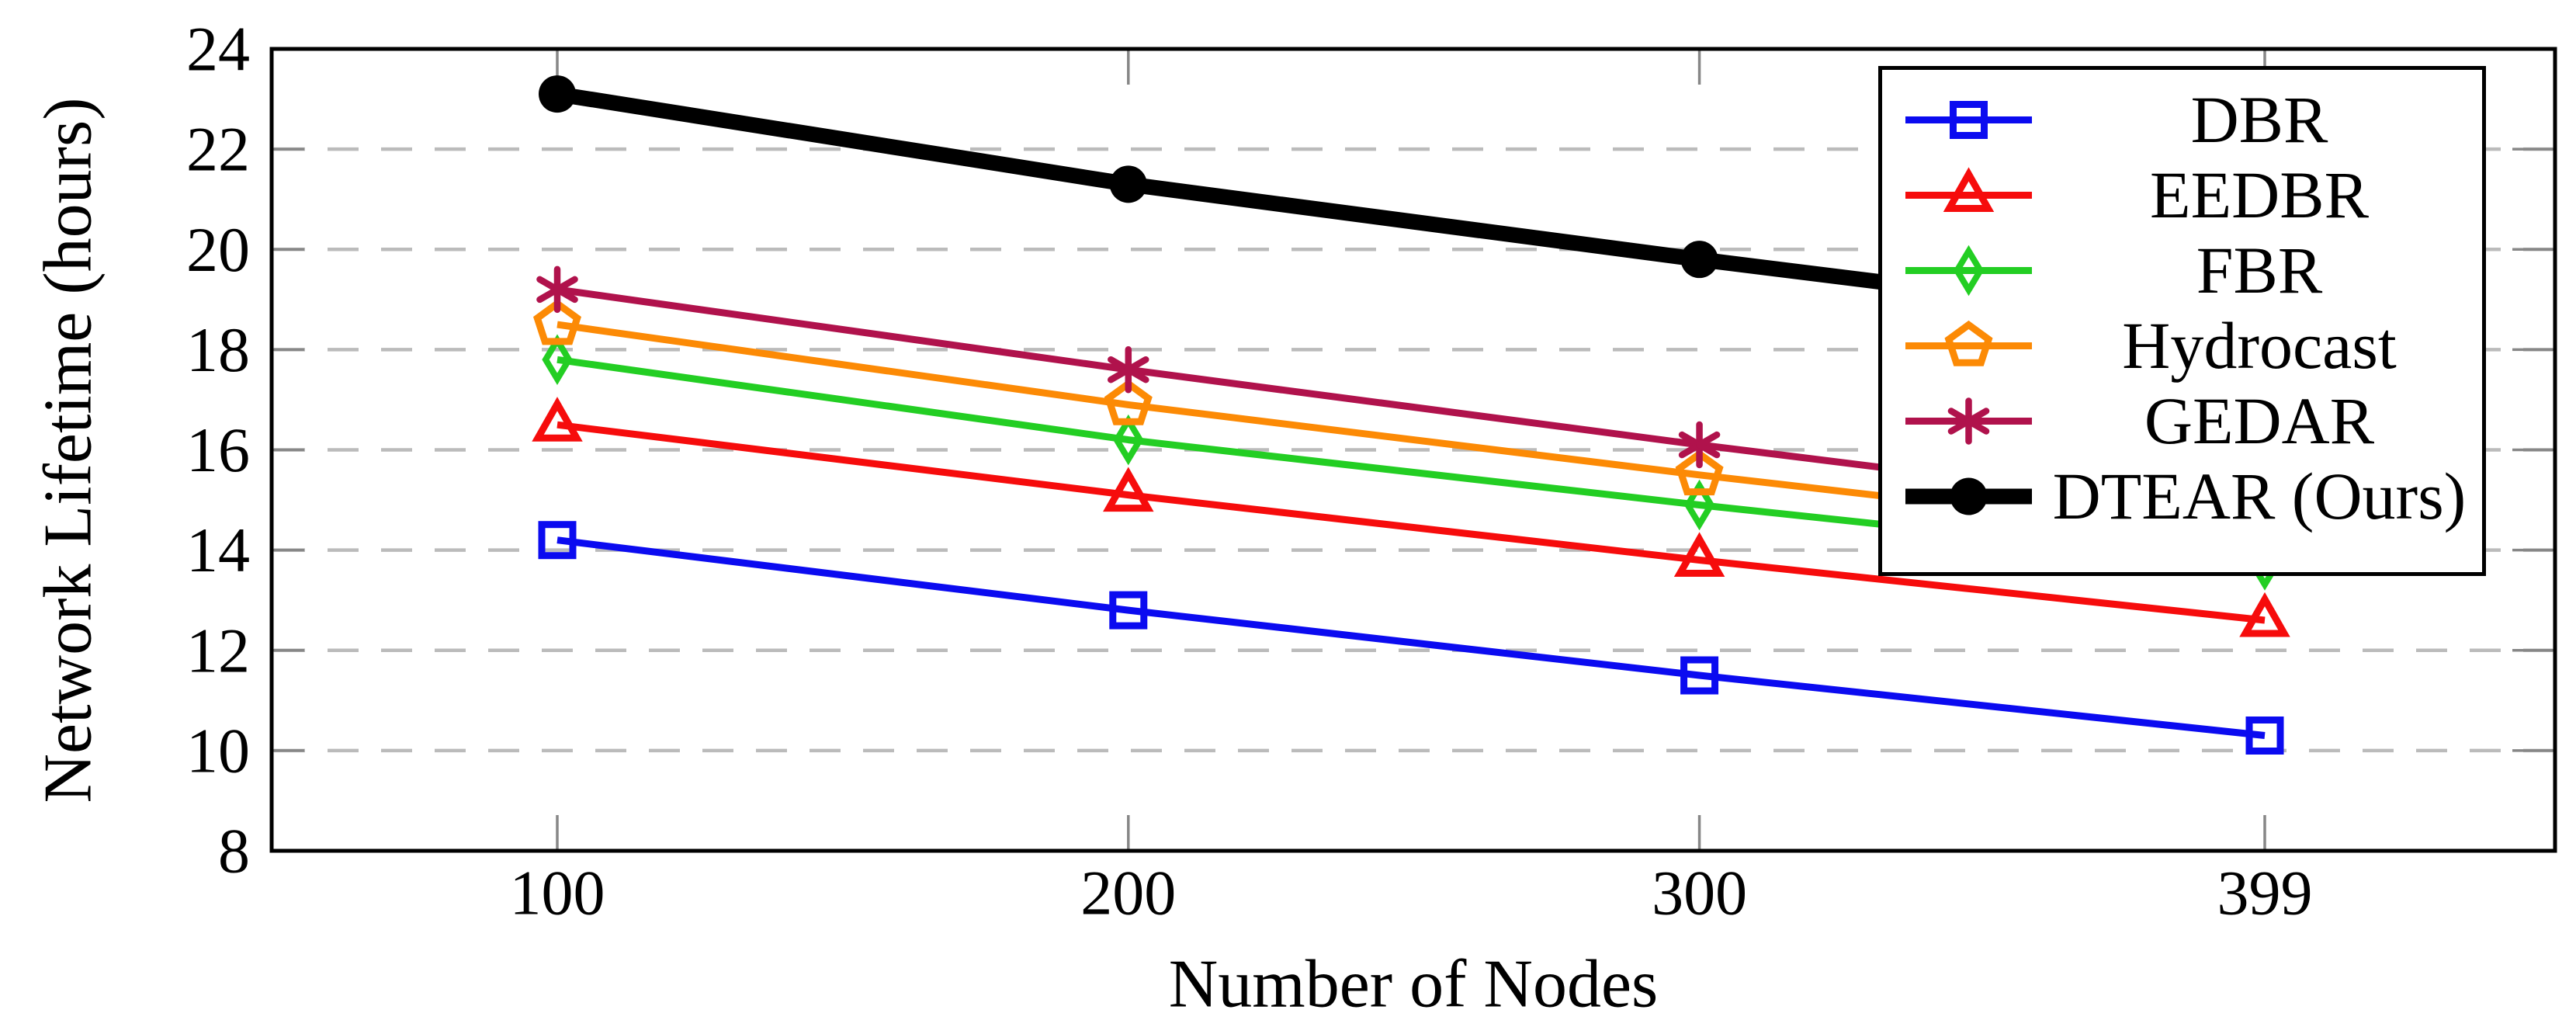  What do you see at coordinates (218, 149) in the screenshot?
I see `y-tick-label: 22` at bounding box center [218, 149].